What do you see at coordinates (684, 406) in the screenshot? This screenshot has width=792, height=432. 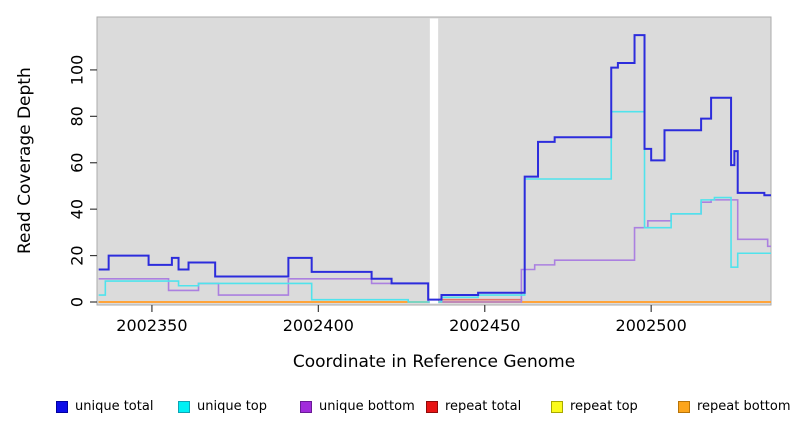 I see `legend-swatch-repeat-bottom` at bounding box center [684, 406].